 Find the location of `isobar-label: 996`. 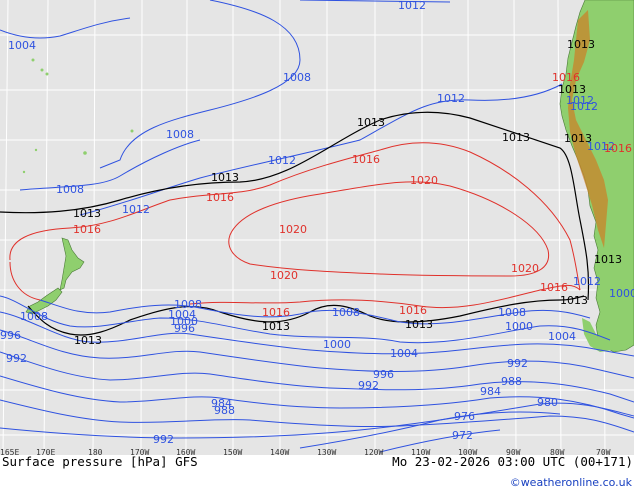

isobar-label: 996 is located at coordinates (184, 328).